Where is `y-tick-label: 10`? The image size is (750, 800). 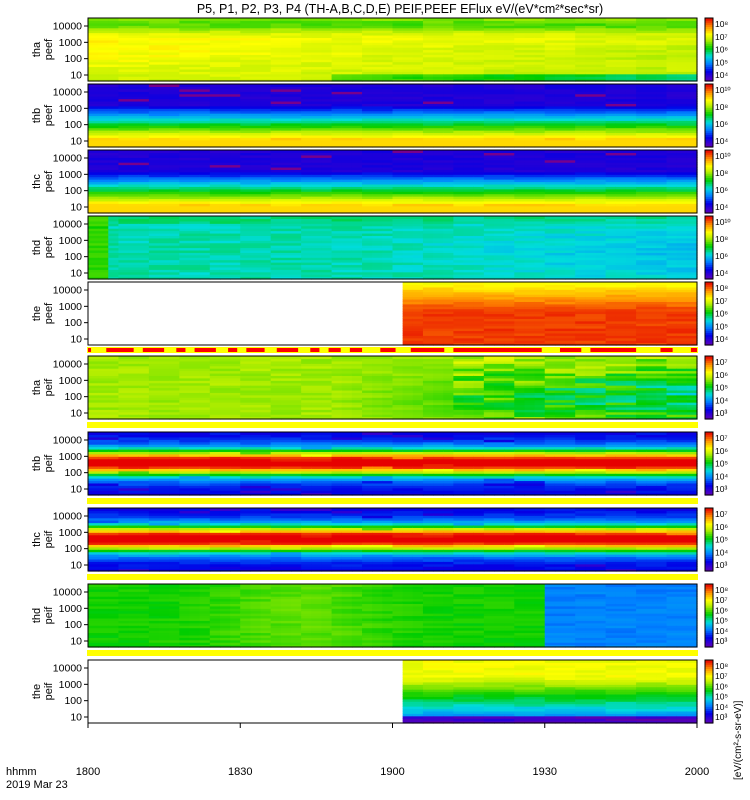 y-tick-label: 10 is located at coordinates (76, 208).